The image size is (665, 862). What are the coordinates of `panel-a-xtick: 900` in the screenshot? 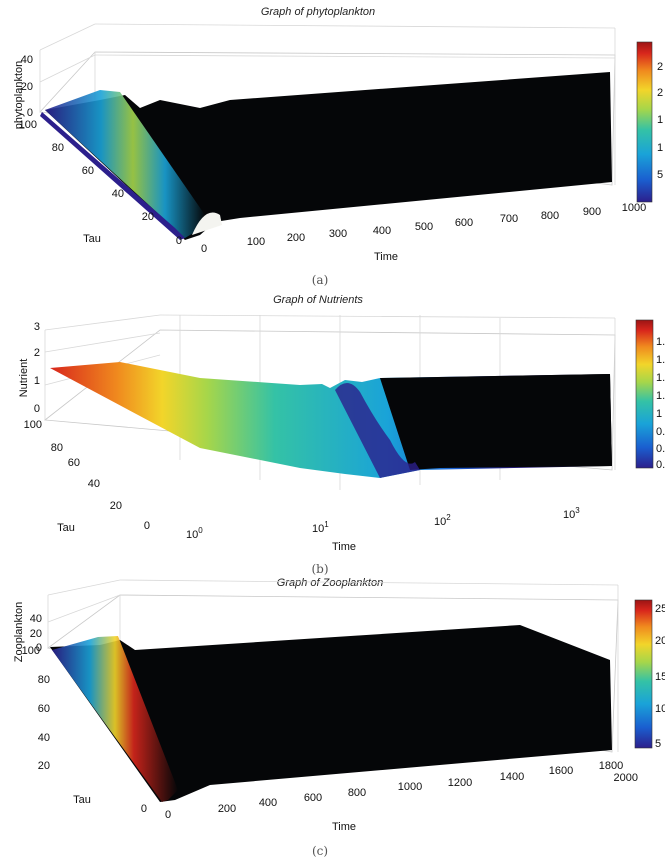 It's located at (592, 212).